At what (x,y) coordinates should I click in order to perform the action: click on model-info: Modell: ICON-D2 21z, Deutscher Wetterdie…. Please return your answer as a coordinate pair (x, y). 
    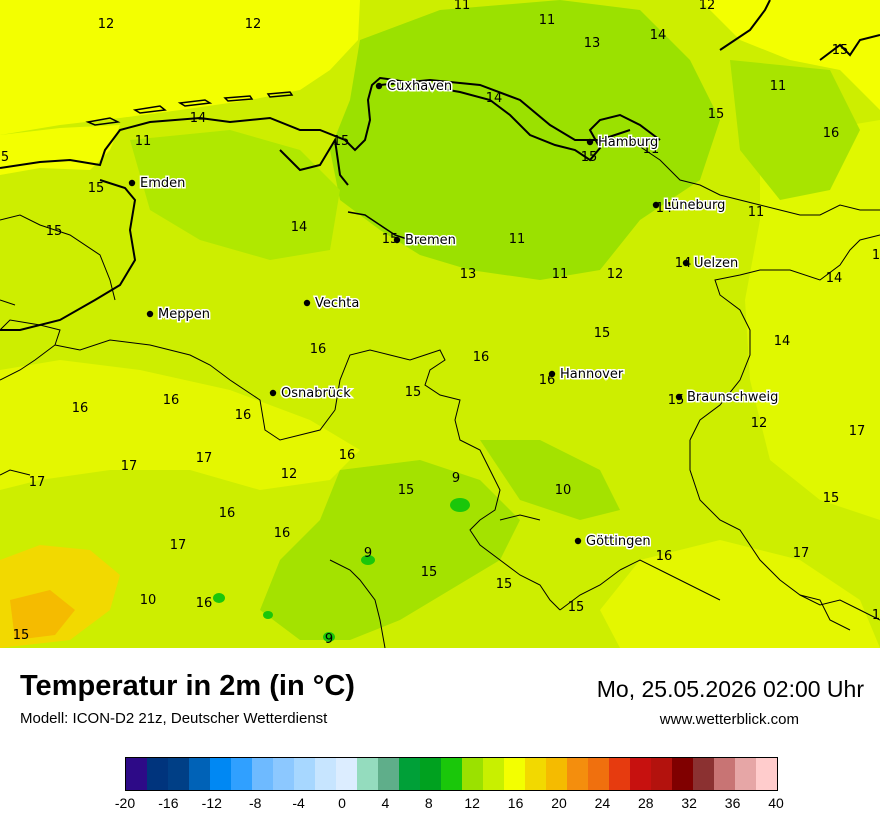
    Looking at the image, I should click on (174, 718).